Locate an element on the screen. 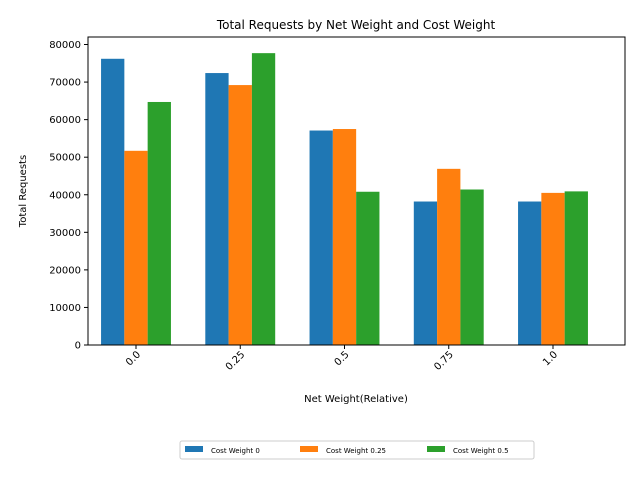 The height and width of the screenshot is (480, 640). x-tick-label: 0.25 is located at coordinates (236, 361).